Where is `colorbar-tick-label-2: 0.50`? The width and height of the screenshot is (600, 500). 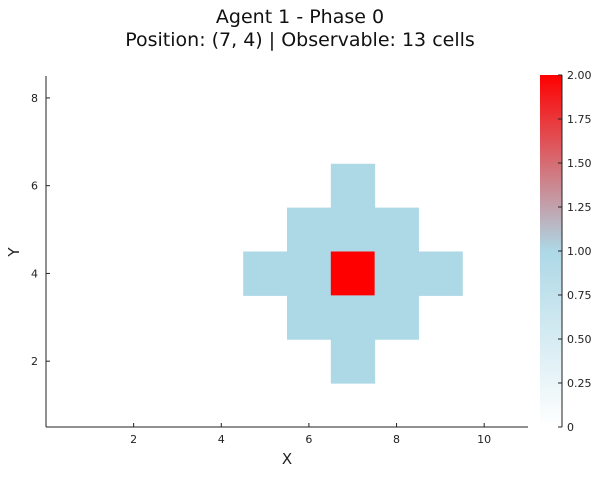 colorbar-tick-label-2: 0.50 is located at coordinates (579, 339).